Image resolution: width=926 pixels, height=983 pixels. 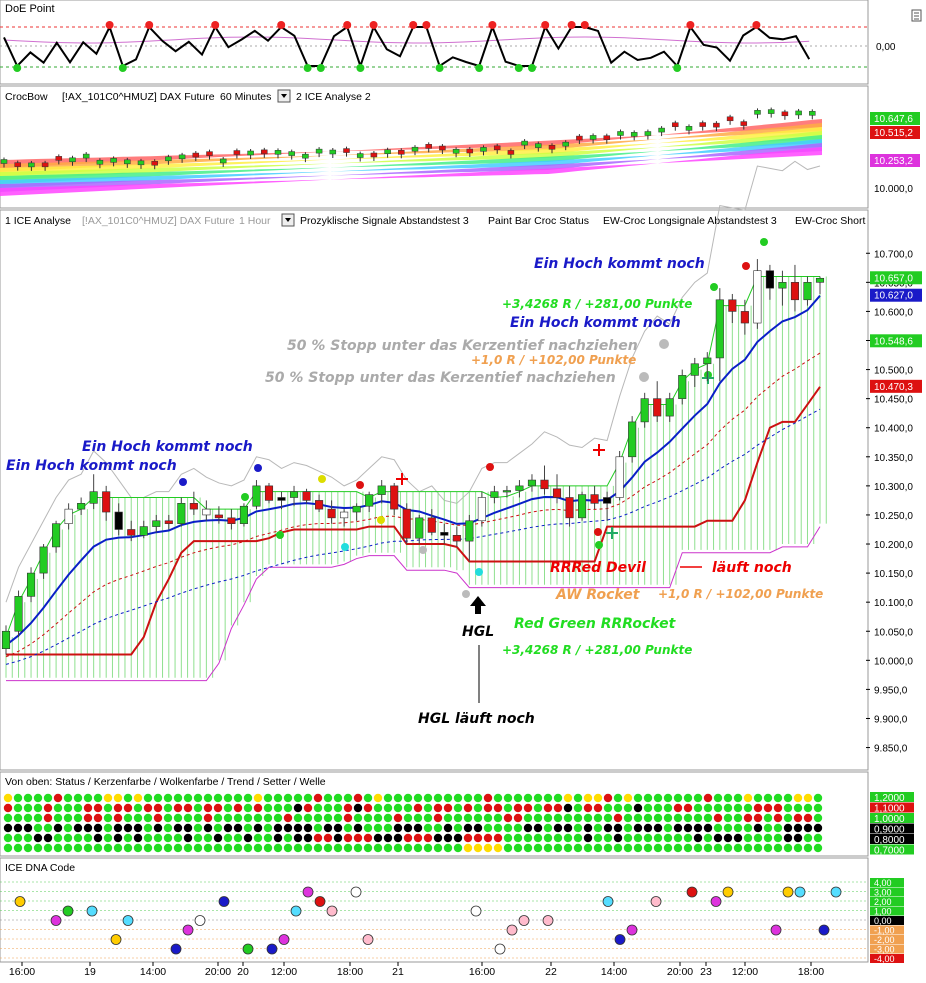 What do you see at coordinates (740, 594) in the screenshot?
I see `annotation-gain-3: +1,0 R / +102,00 Punkte` at bounding box center [740, 594].